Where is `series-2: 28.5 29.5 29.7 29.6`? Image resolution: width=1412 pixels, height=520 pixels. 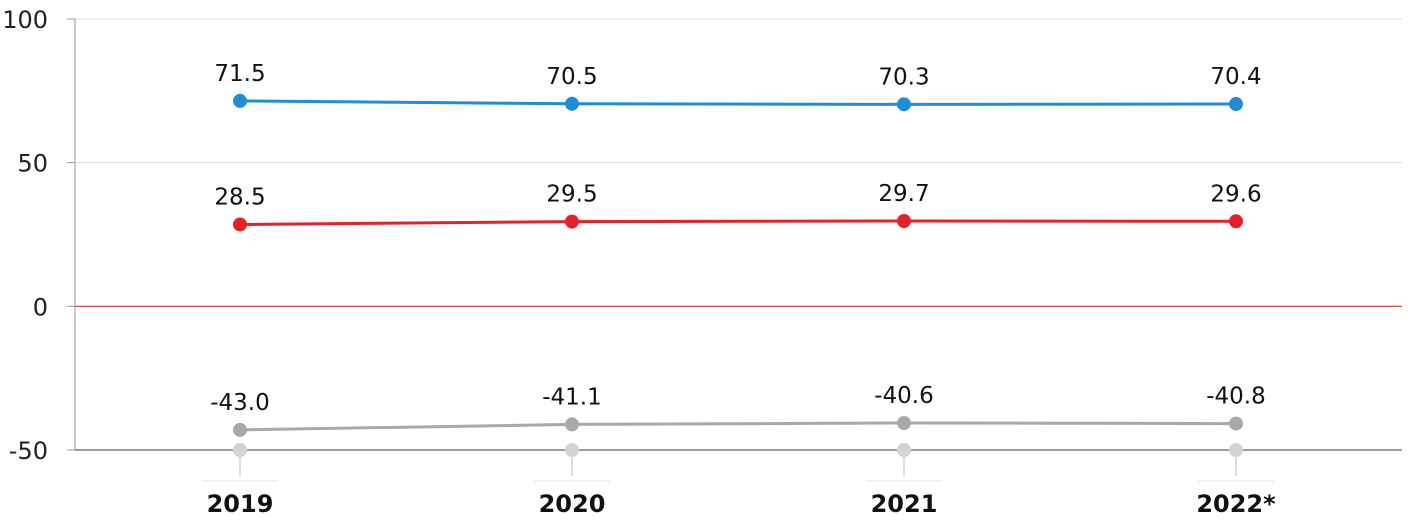
series-2: 28.5 29.5 29.7 29.6 is located at coordinates (738, 206).